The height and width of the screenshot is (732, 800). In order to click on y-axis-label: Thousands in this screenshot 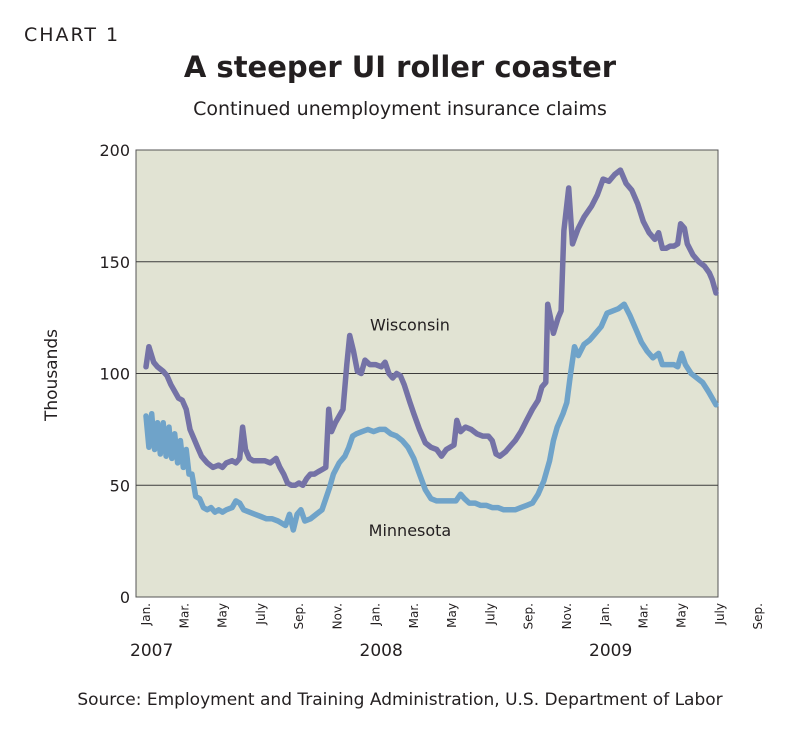, I will do `click(52, 375)`.